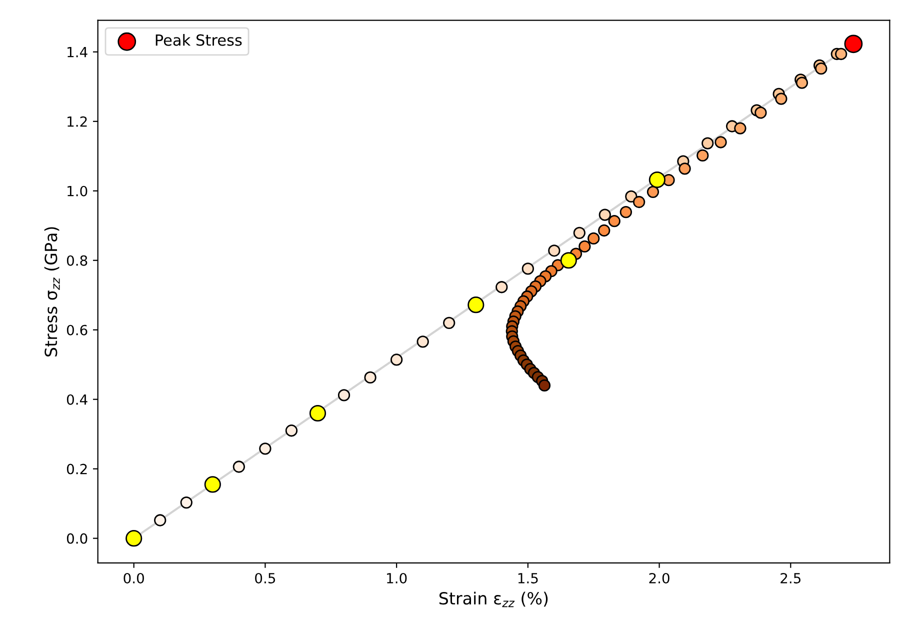  Describe the element at coordinates (77, 330) in the screenshot. I see `y-tick-label: 0.6` at that location.